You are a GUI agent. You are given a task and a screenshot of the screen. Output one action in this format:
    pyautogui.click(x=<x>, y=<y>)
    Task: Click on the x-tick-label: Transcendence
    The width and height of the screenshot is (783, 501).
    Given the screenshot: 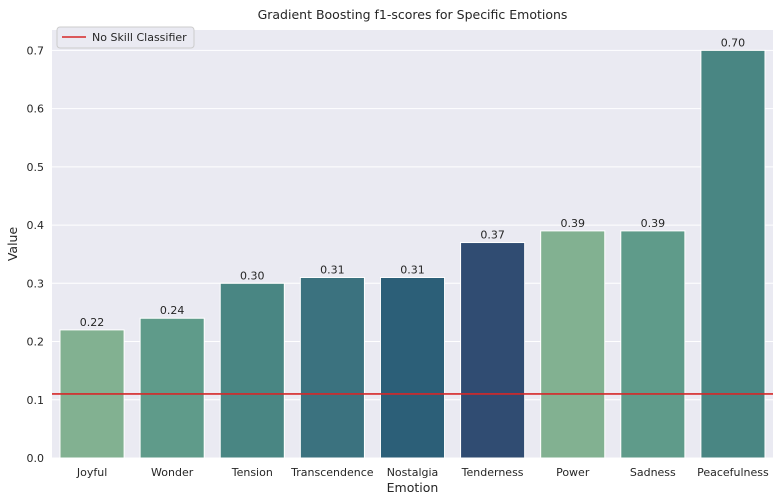 What is the action you would take?
    pyautogui.click(x=332, y=472)
    